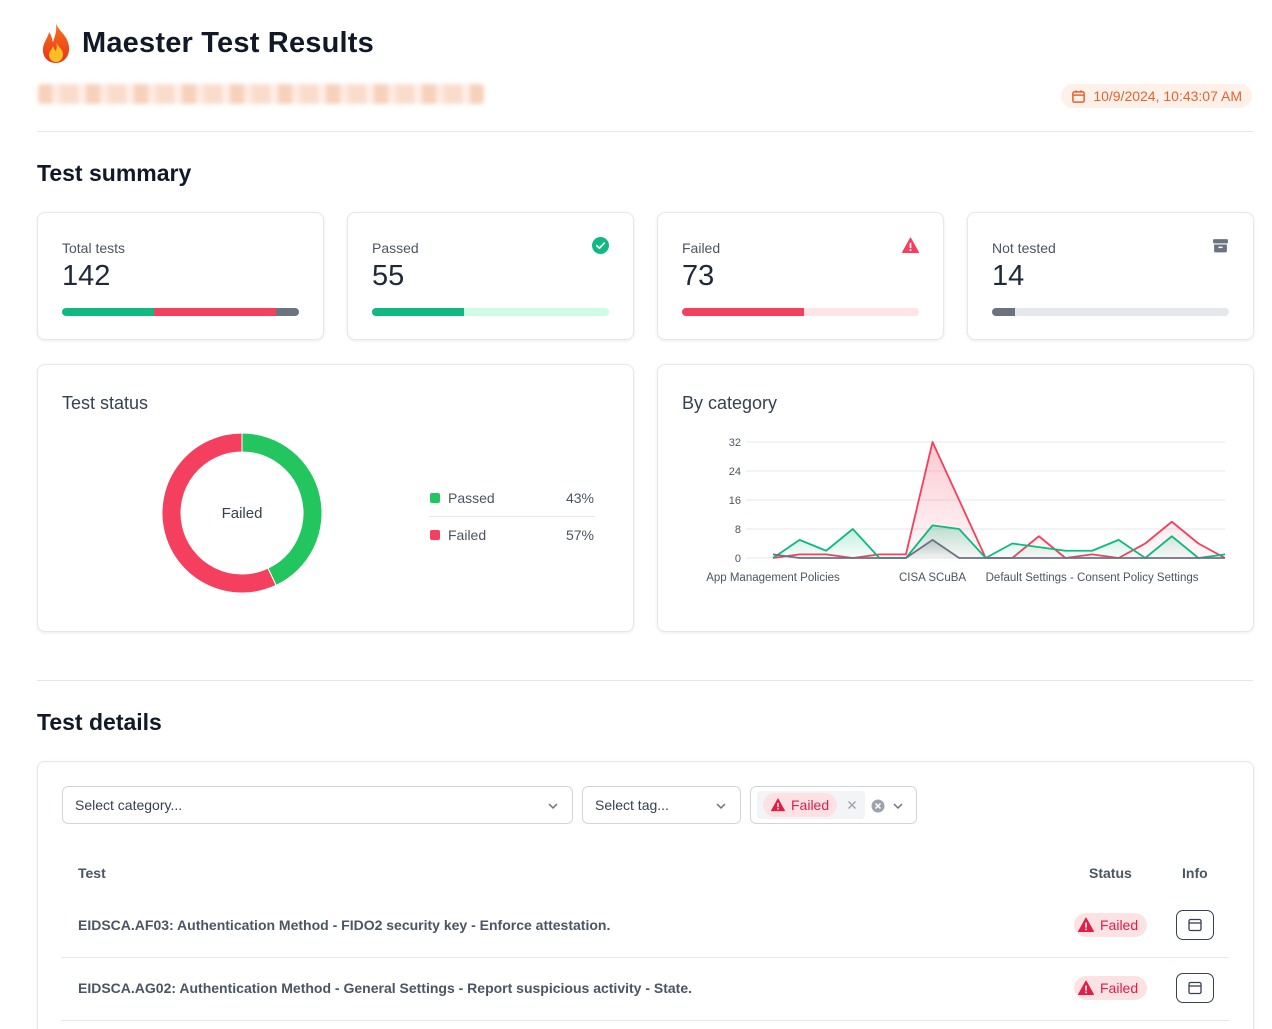 This screenshot has height=1029, width=1272. I want to click on report-date: 10/9/2024, 10:43:07 AM, so click(1167, 96).